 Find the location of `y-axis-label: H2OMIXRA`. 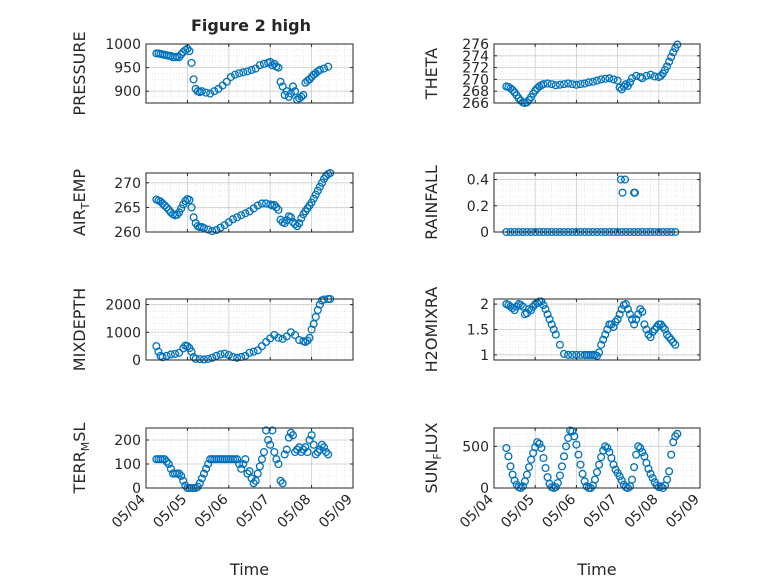

y-axis-label: H2OMIXRA is located at coordinates (431, 330).